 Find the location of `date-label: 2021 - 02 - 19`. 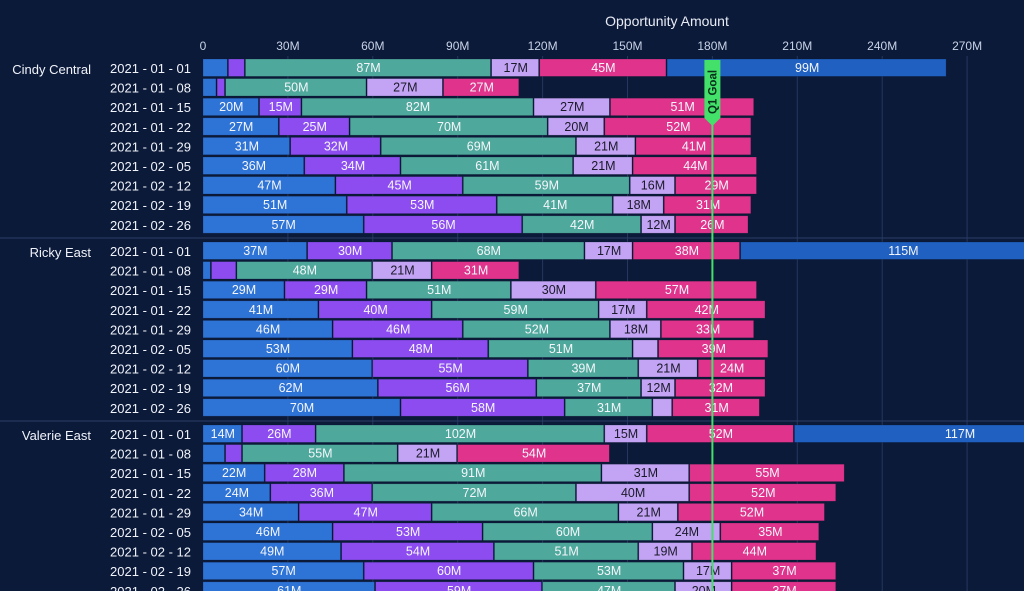

date-label: 2021 - 02 - 19 is located at coordinates (150, 205).